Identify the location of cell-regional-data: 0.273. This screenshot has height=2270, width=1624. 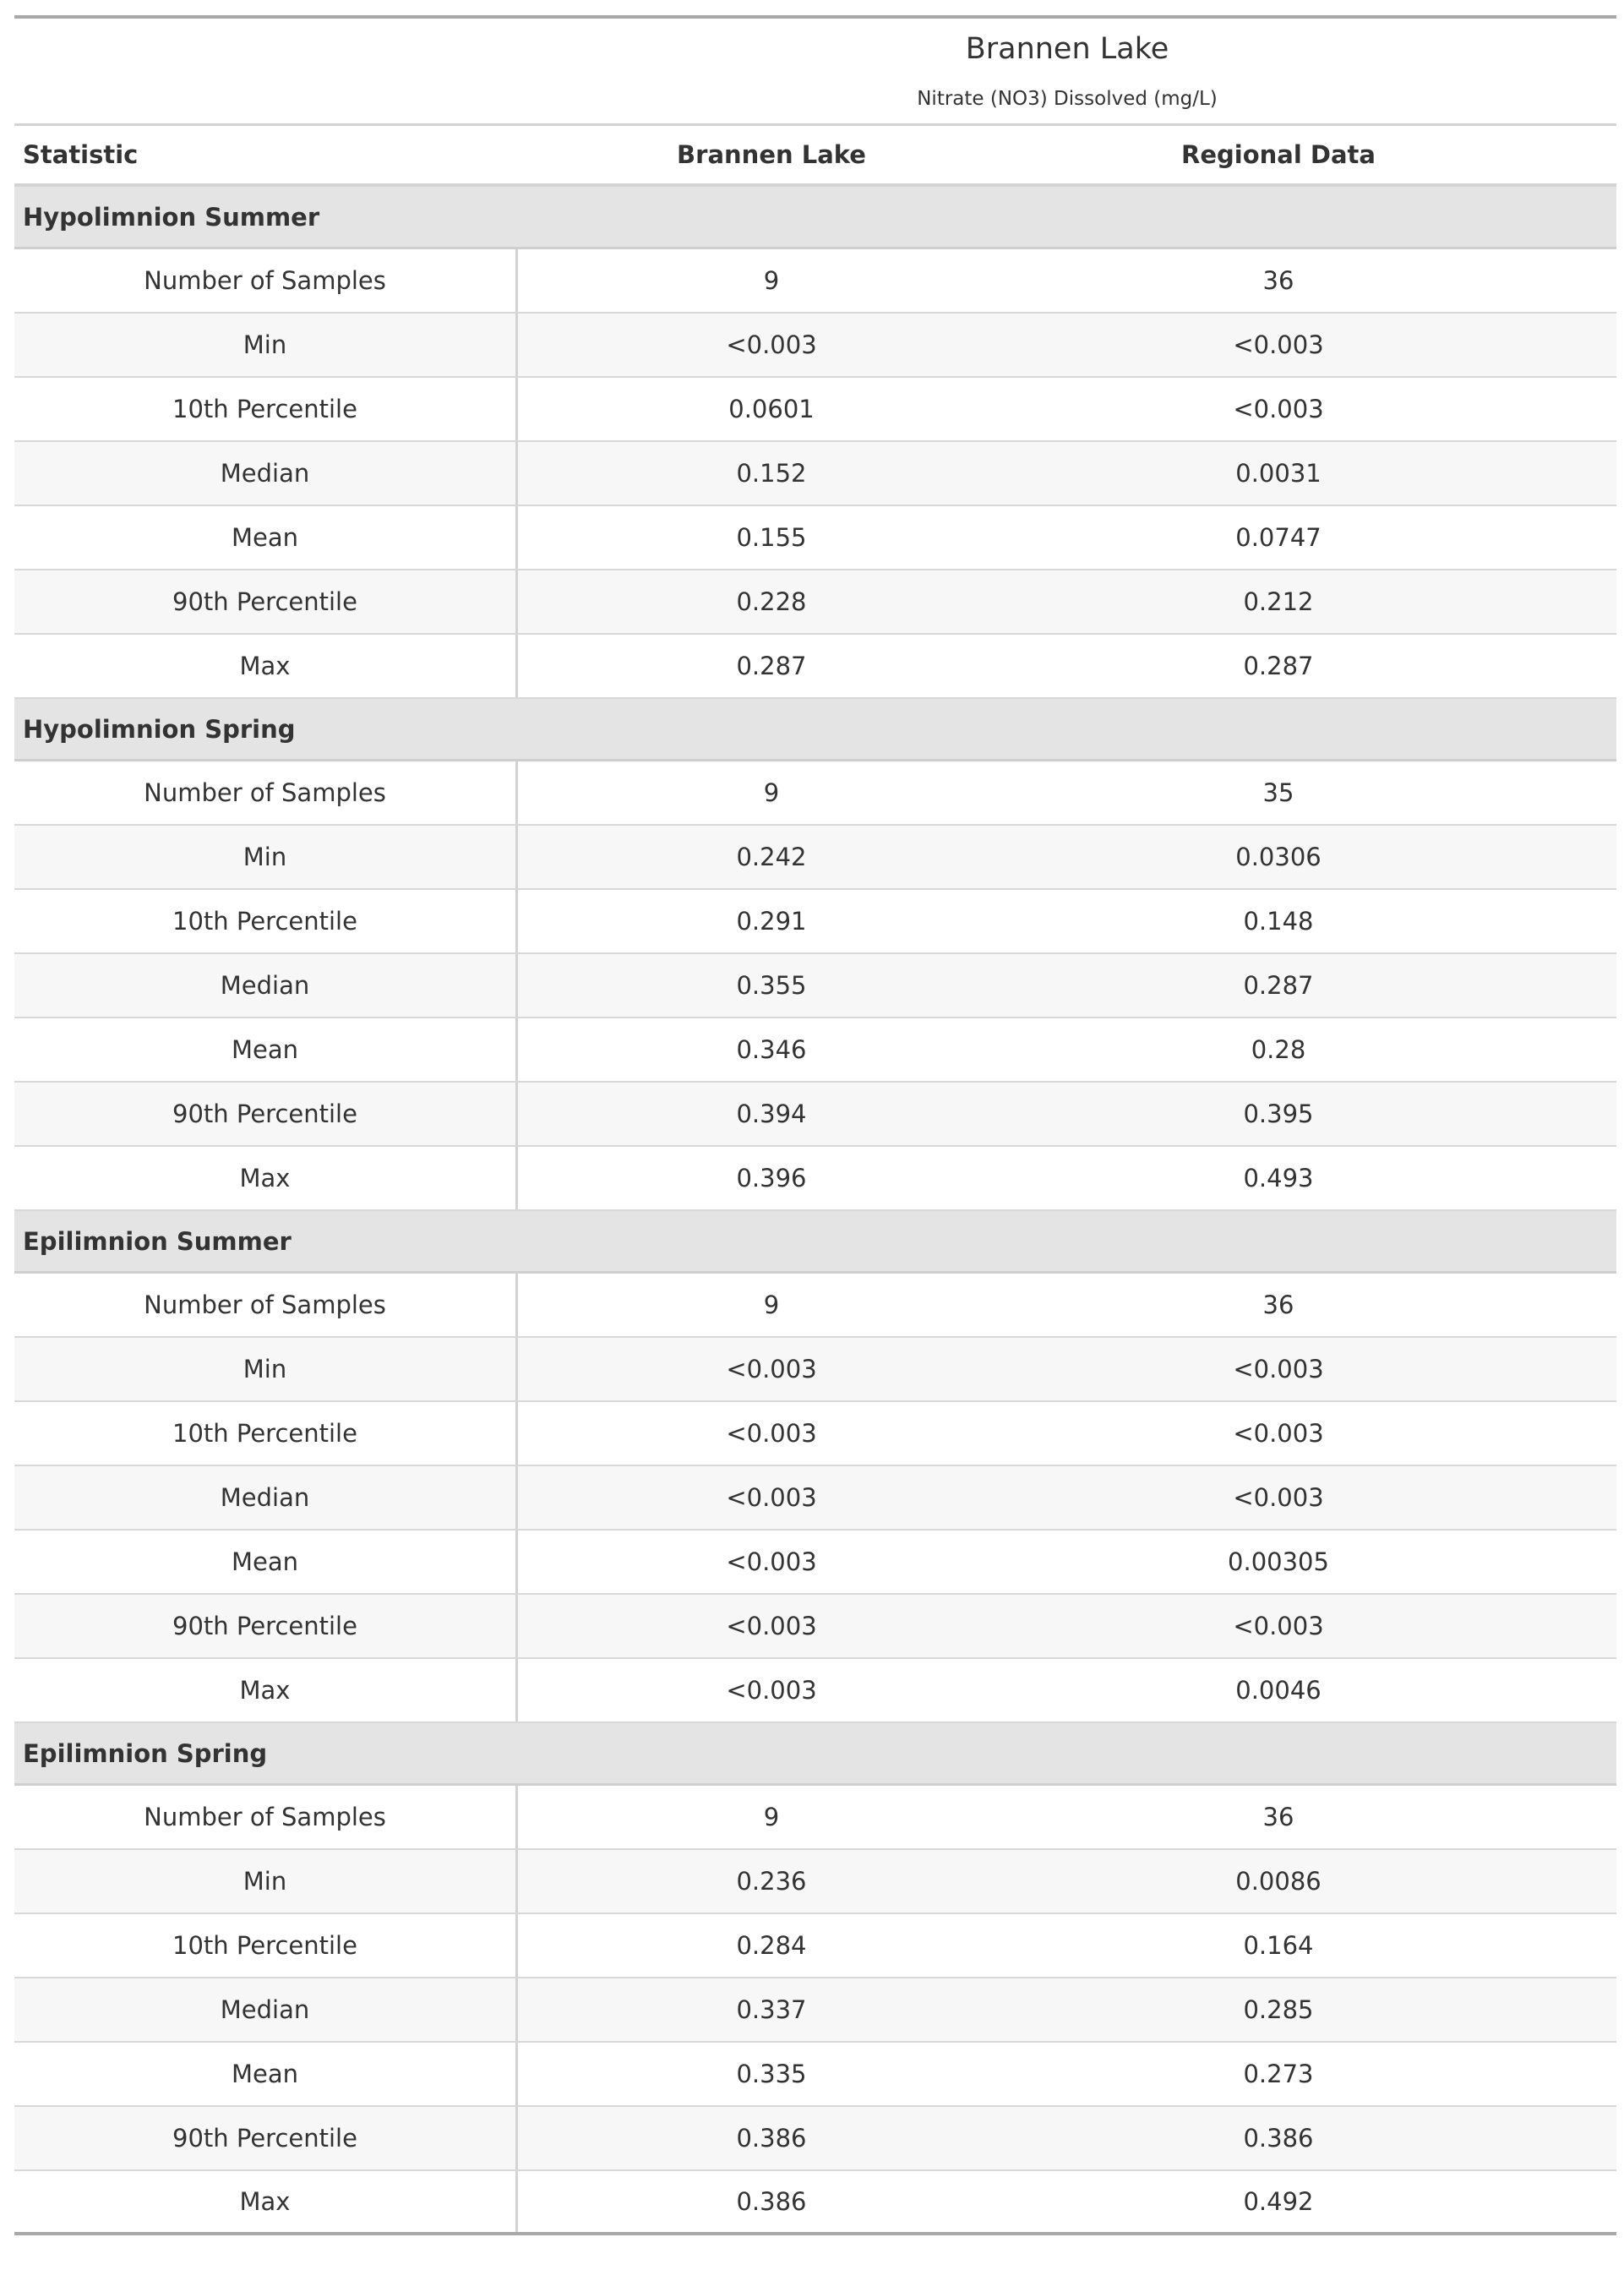
(1278, 2074).